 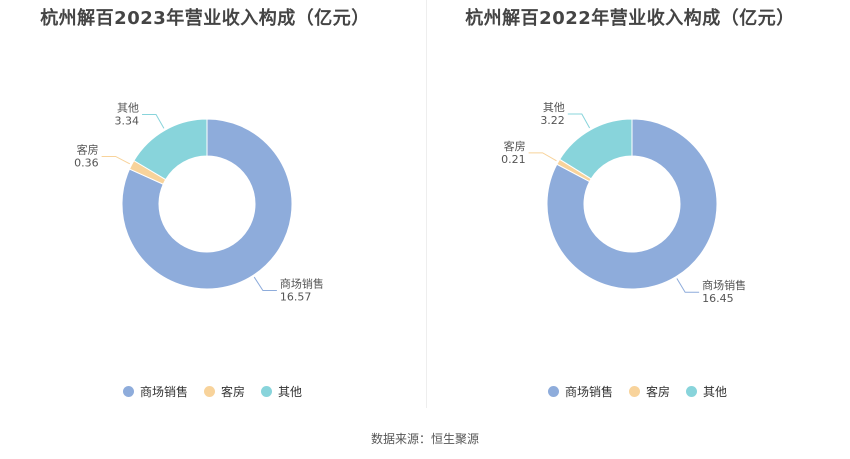 What do you see at coordinates (127, 120) in the screenshot?
I see `slice-label-value: 3.34` at bounding box center [127, 120].